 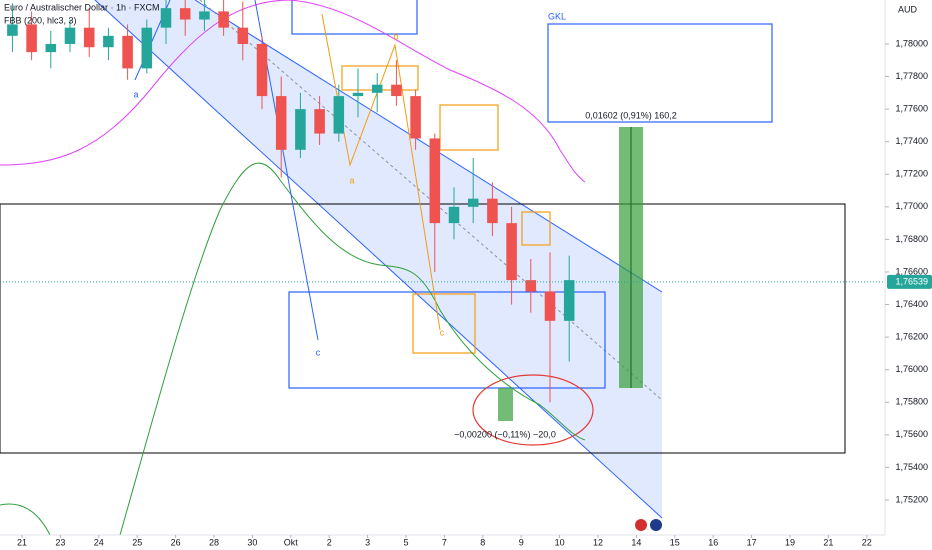 I want to click on y-tick-label: 1,76000, so click(x=911, y=369).